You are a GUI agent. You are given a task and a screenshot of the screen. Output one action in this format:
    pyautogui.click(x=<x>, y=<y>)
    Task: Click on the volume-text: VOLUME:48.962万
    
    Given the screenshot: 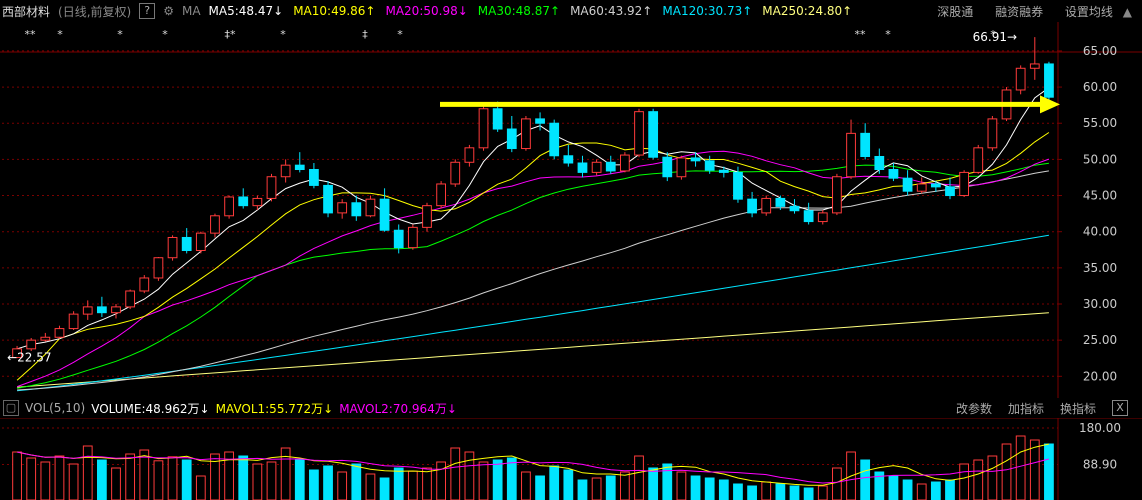 What is the action you would take?
    pyautogui.click(x=145, y=408)
    